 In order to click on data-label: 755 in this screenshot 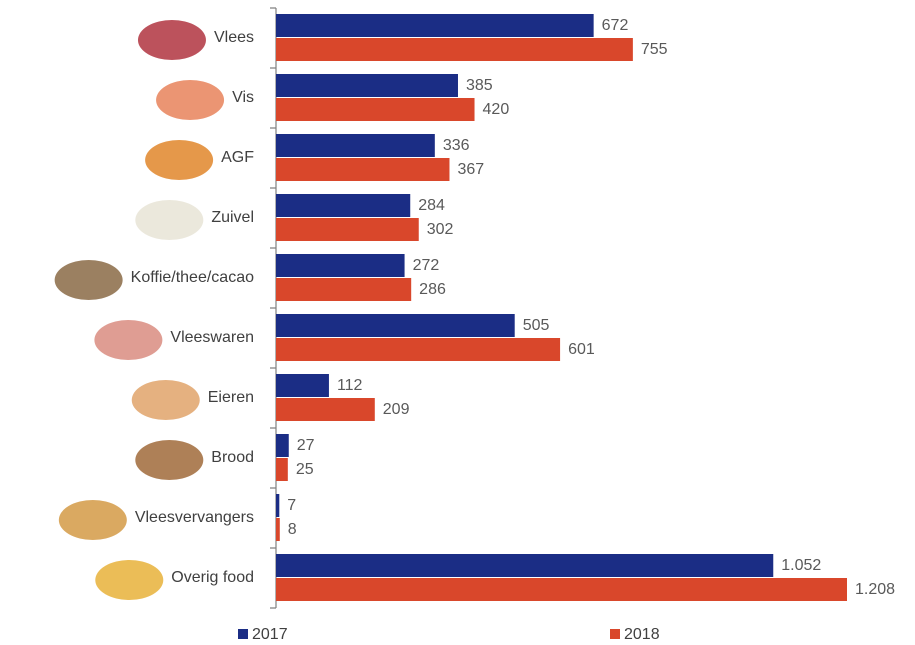, I will do `click(654, 49)`.